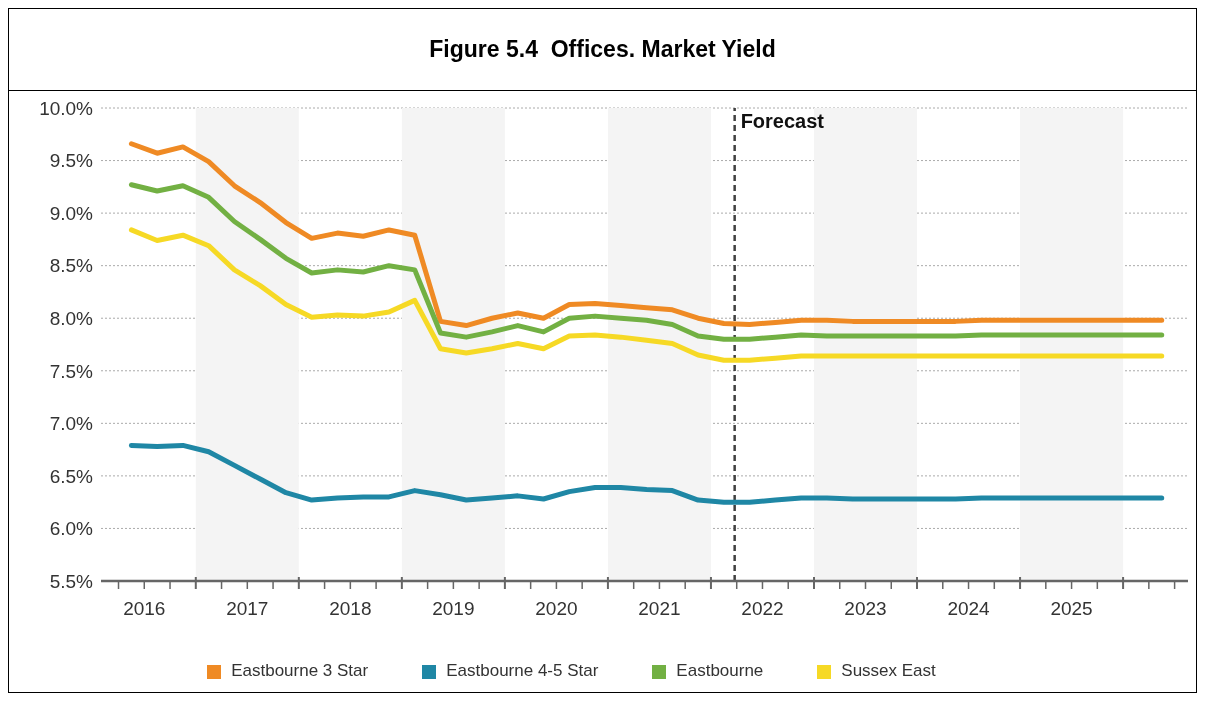 The height and width of the screenshot is (713, 1205). What do you see at coordinates (762, 608) in the screenshot?
I see `x-tick-label: 2022` at bounding box center [762, 608].